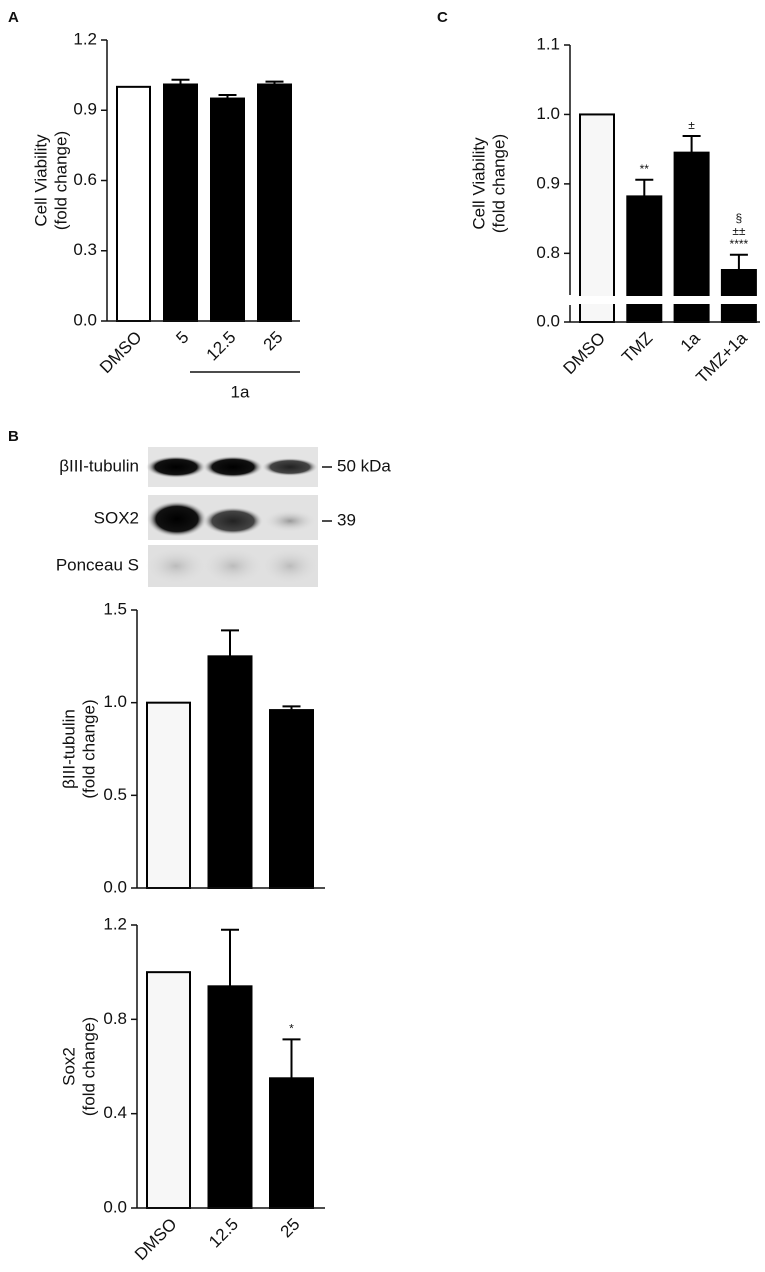 Image resolution: width=765 pixels, height=1272 pixels. I want to click on significance-mark: §, so click(739, 218).